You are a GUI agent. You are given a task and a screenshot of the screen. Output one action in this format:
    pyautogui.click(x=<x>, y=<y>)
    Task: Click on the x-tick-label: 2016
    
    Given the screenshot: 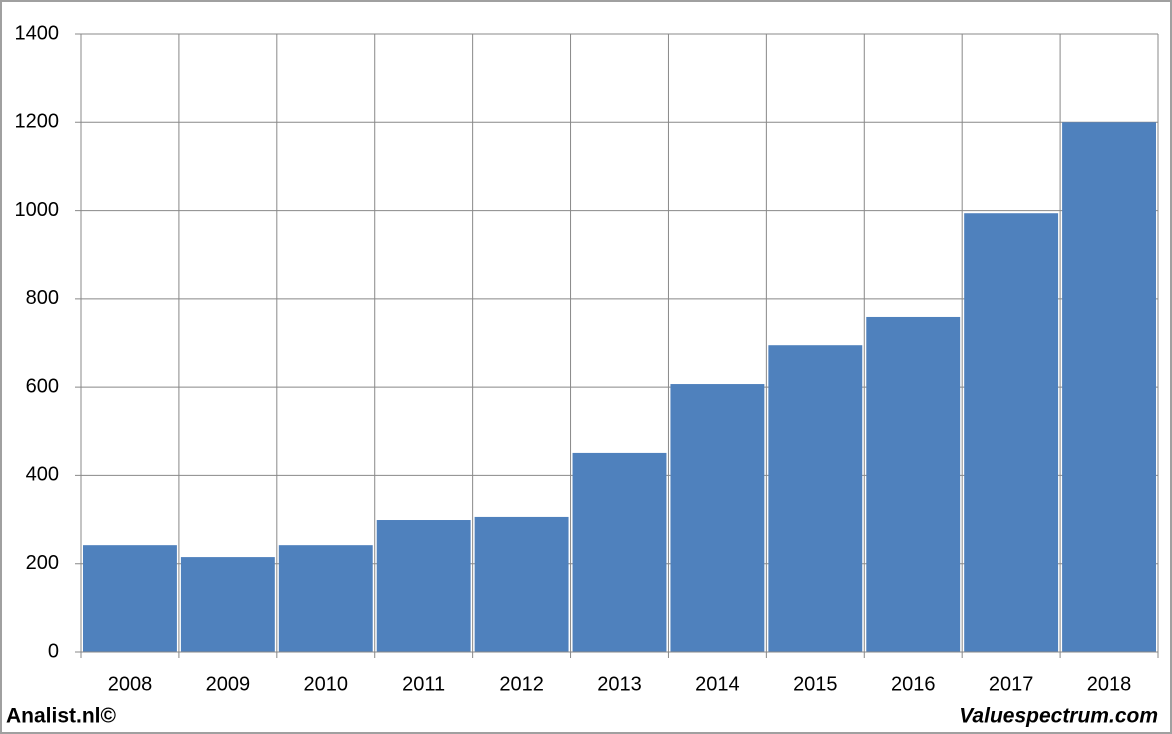 What is the action you would take?
    pyautogui.click(x=913, y=684)
    